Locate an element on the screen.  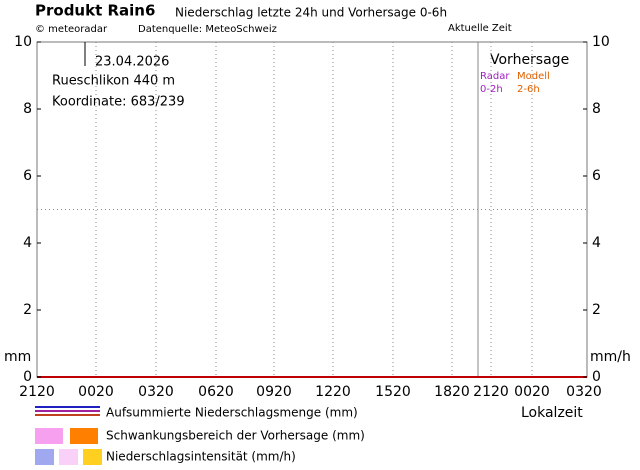
date: 23.04.2026 is located at coordinates (132, 62).